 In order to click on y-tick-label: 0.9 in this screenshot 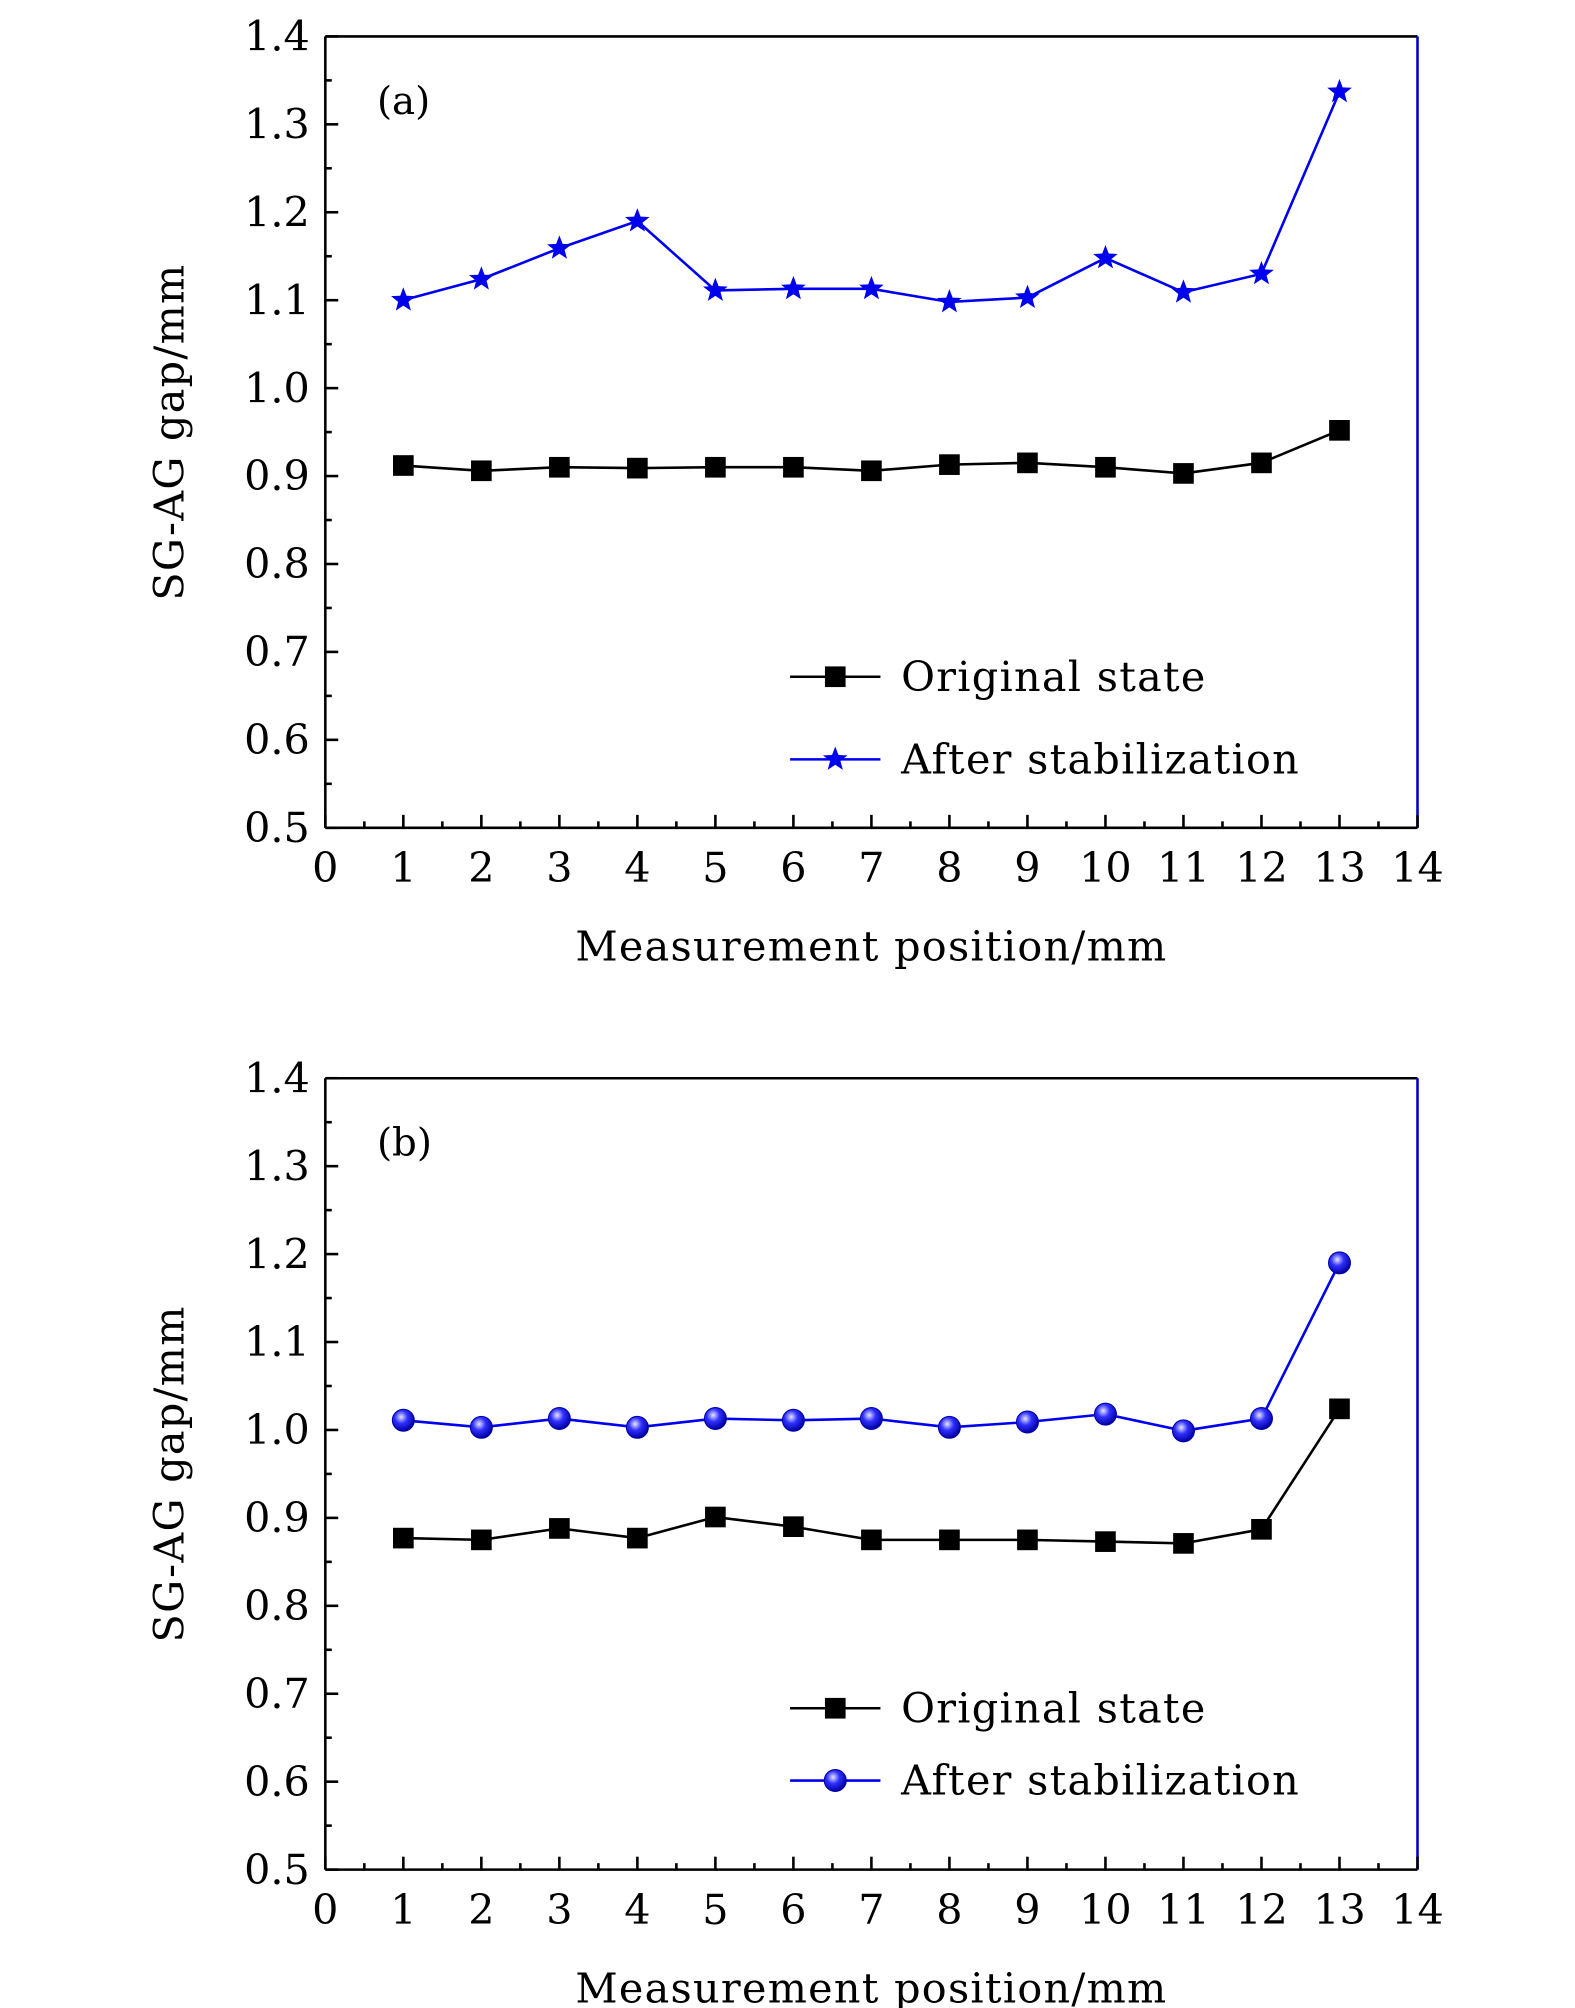, I will do `click(277, 1518)`.